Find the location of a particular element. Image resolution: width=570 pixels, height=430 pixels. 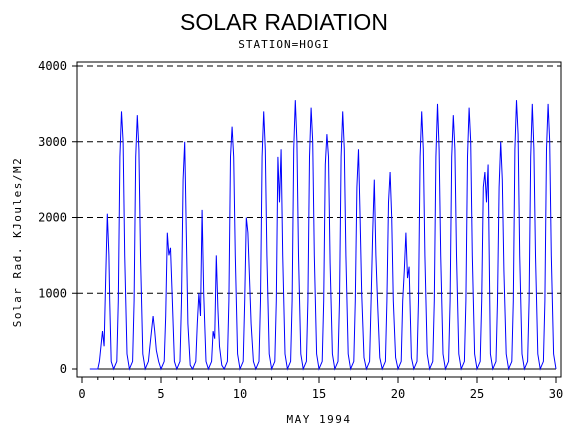

x-tick-label: 0 is located at coordinates (81, 394).